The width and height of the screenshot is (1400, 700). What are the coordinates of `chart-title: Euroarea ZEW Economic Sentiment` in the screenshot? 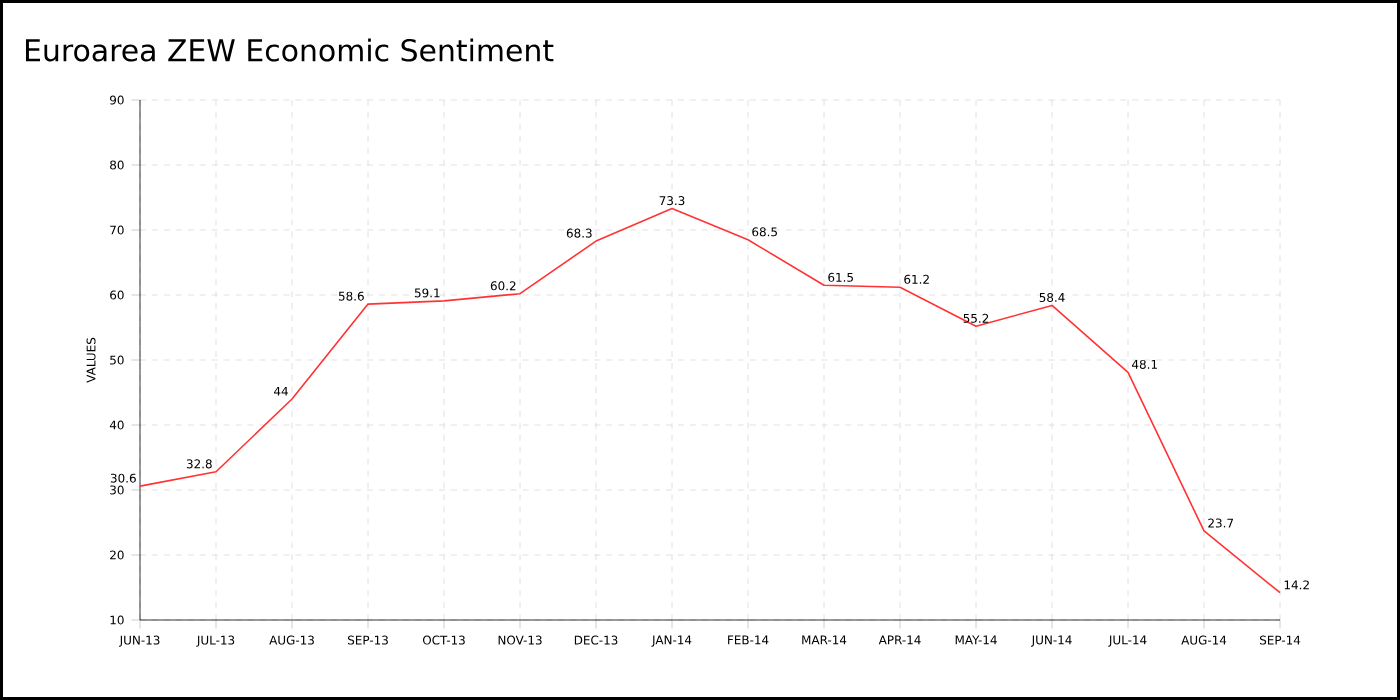 It's located at (289, 50).